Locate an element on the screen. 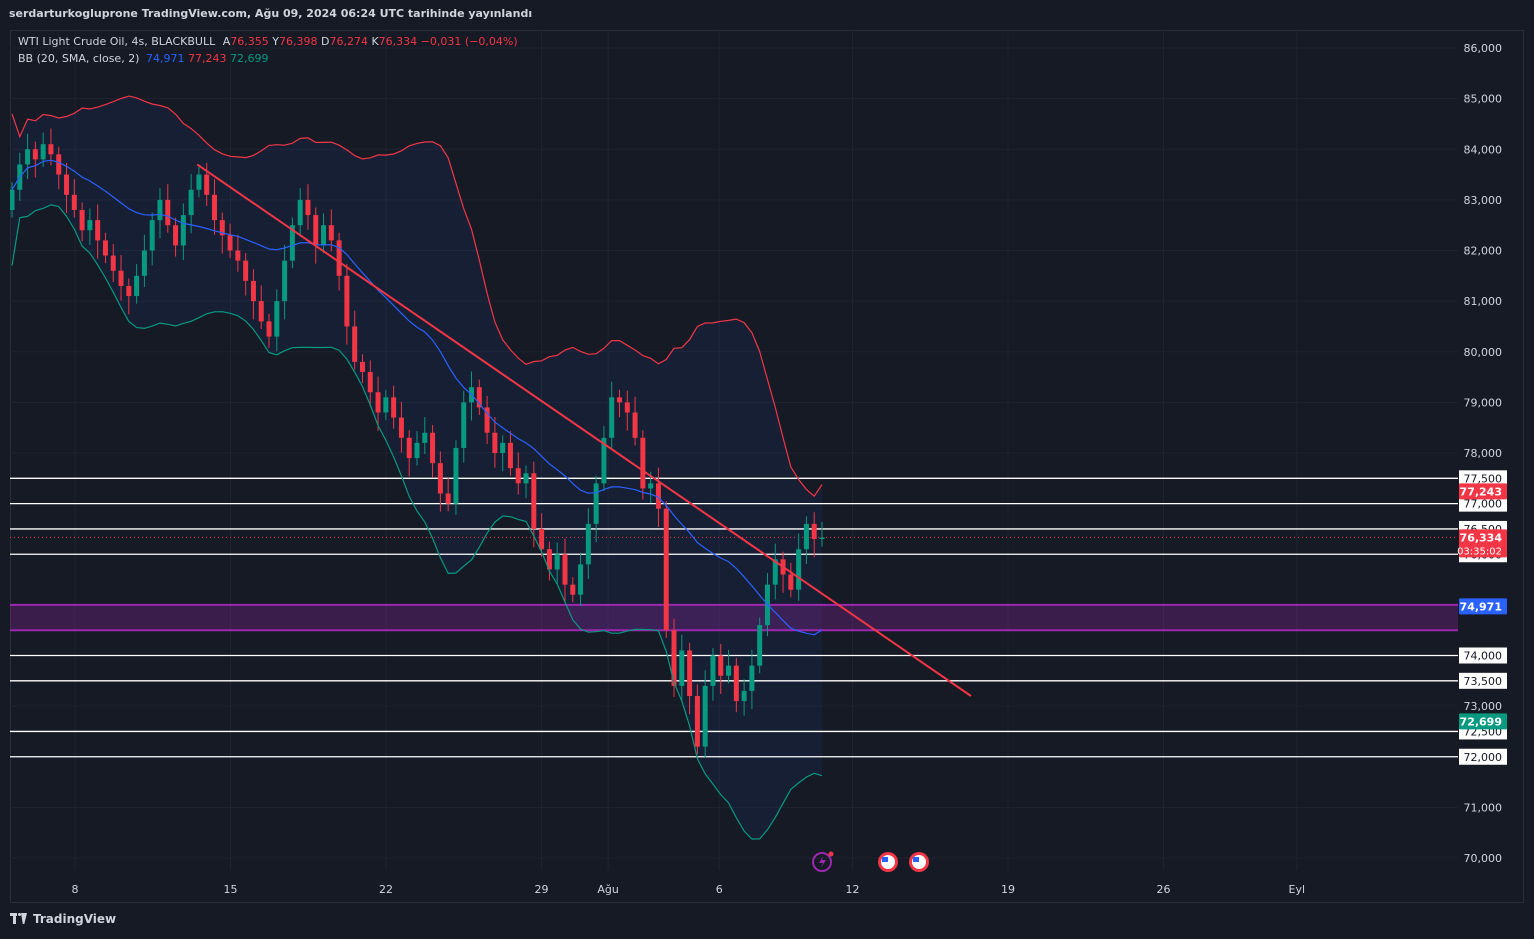  symbol-label: WTI Light Crude Oil, 4s, BLACKBULL is located at coordinates (117, 41).